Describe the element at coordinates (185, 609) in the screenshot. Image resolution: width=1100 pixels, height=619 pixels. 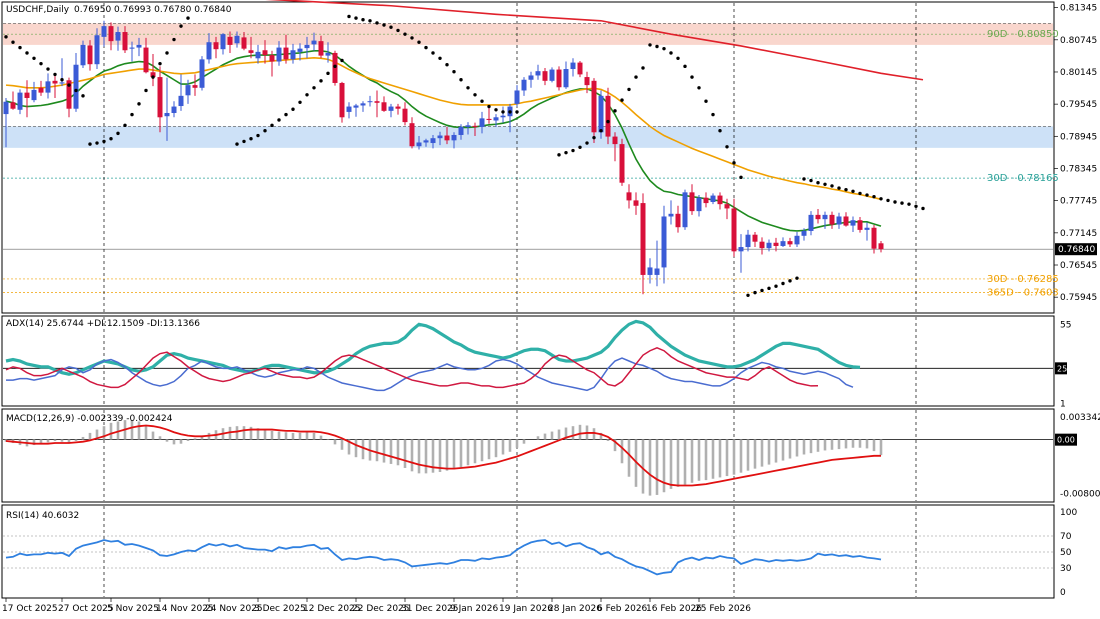
I see `time-tick-label: 14 Nov 2025` at that location.